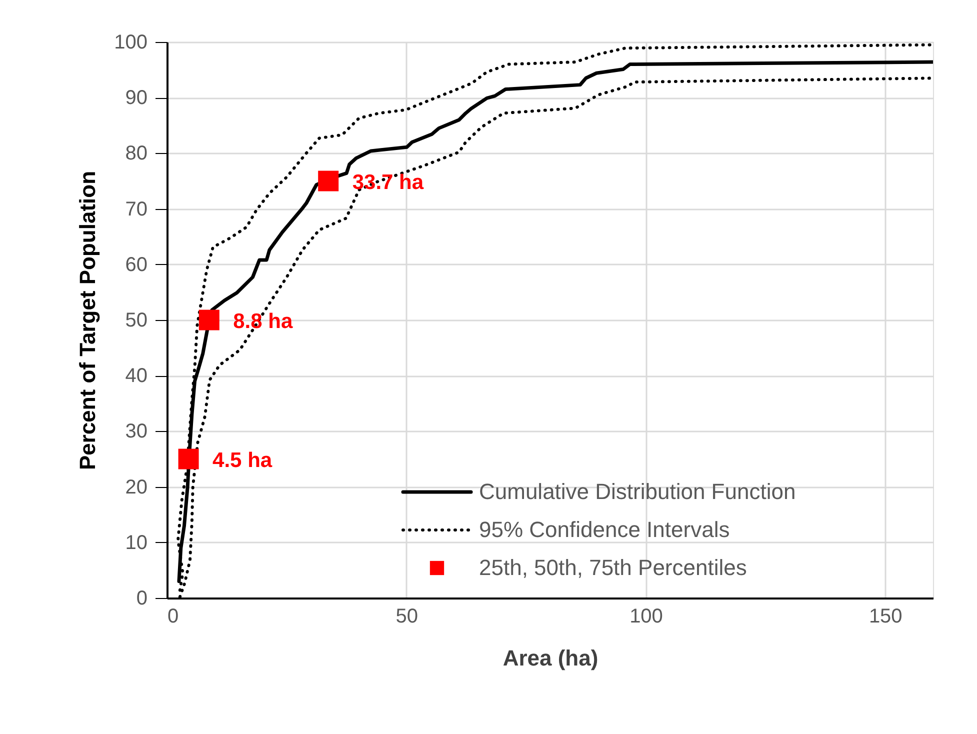 This screenshot has height=734, width=977. Describe the element at coordinates (263, 321) in the screenshot. I see `annotation: 8.8 ha` at that location.